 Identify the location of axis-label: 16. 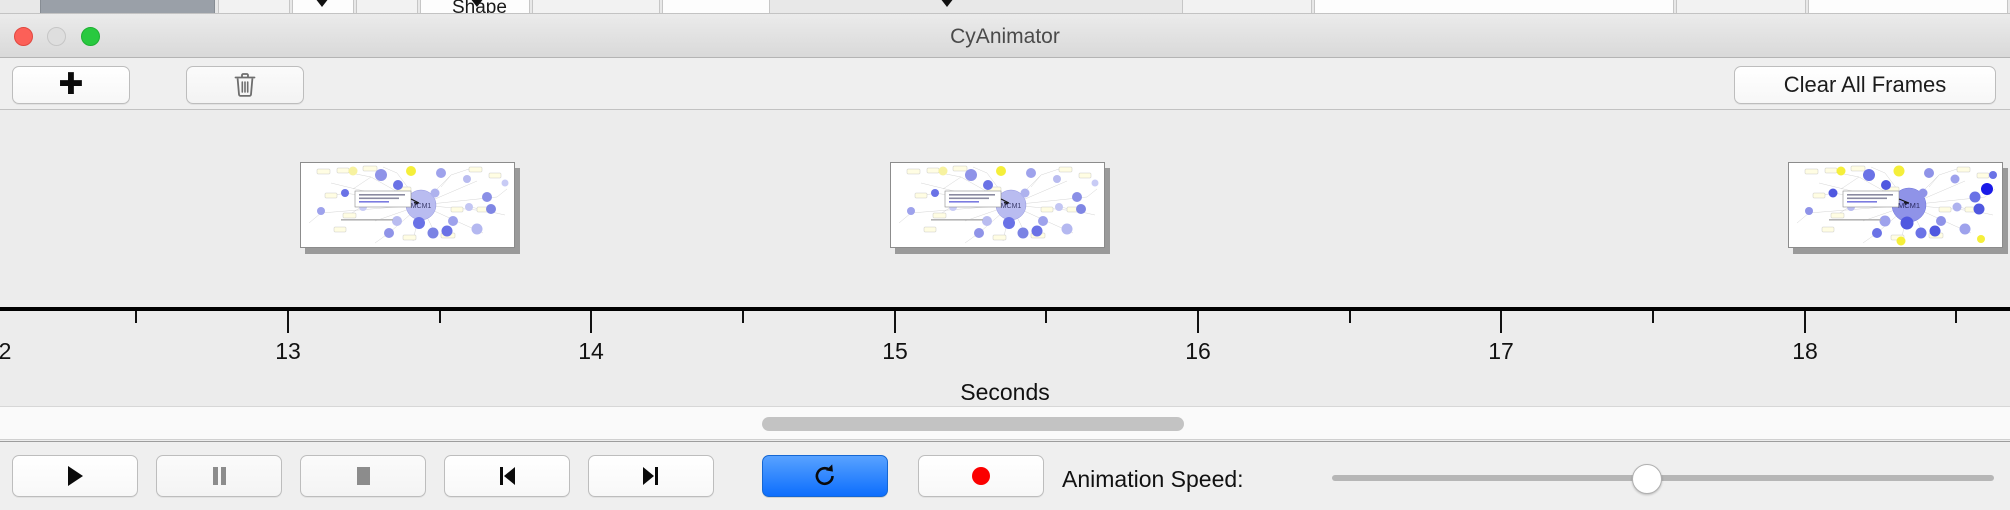
(1198, 351).